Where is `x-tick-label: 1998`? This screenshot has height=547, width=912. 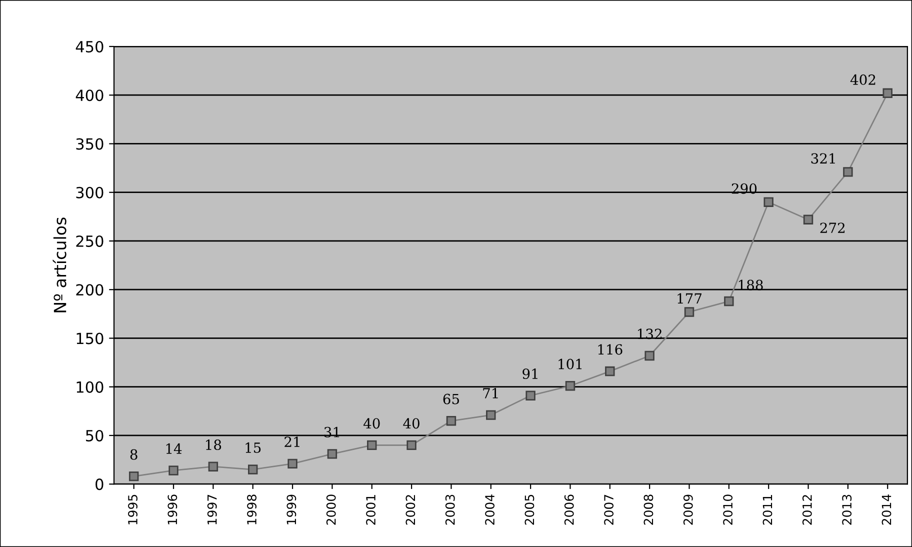 x-tick-label: 1998 is located at coordinates (251, 509).